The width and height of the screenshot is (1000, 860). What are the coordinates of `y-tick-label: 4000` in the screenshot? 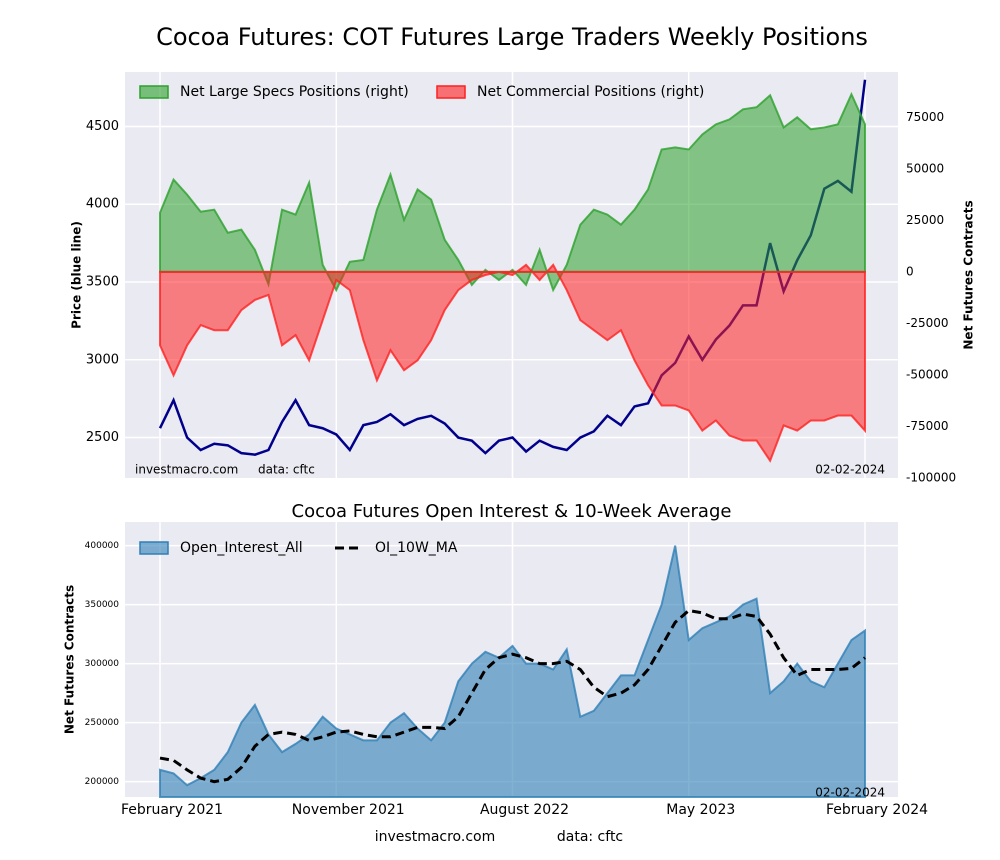 It's located at (102, 204).